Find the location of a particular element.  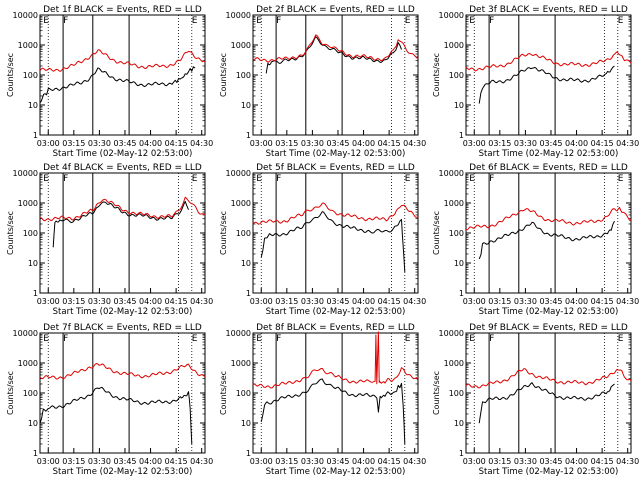

panel-title: Det 2f BLACK = Events, RED = LLD is located at coordinates (335, 10).